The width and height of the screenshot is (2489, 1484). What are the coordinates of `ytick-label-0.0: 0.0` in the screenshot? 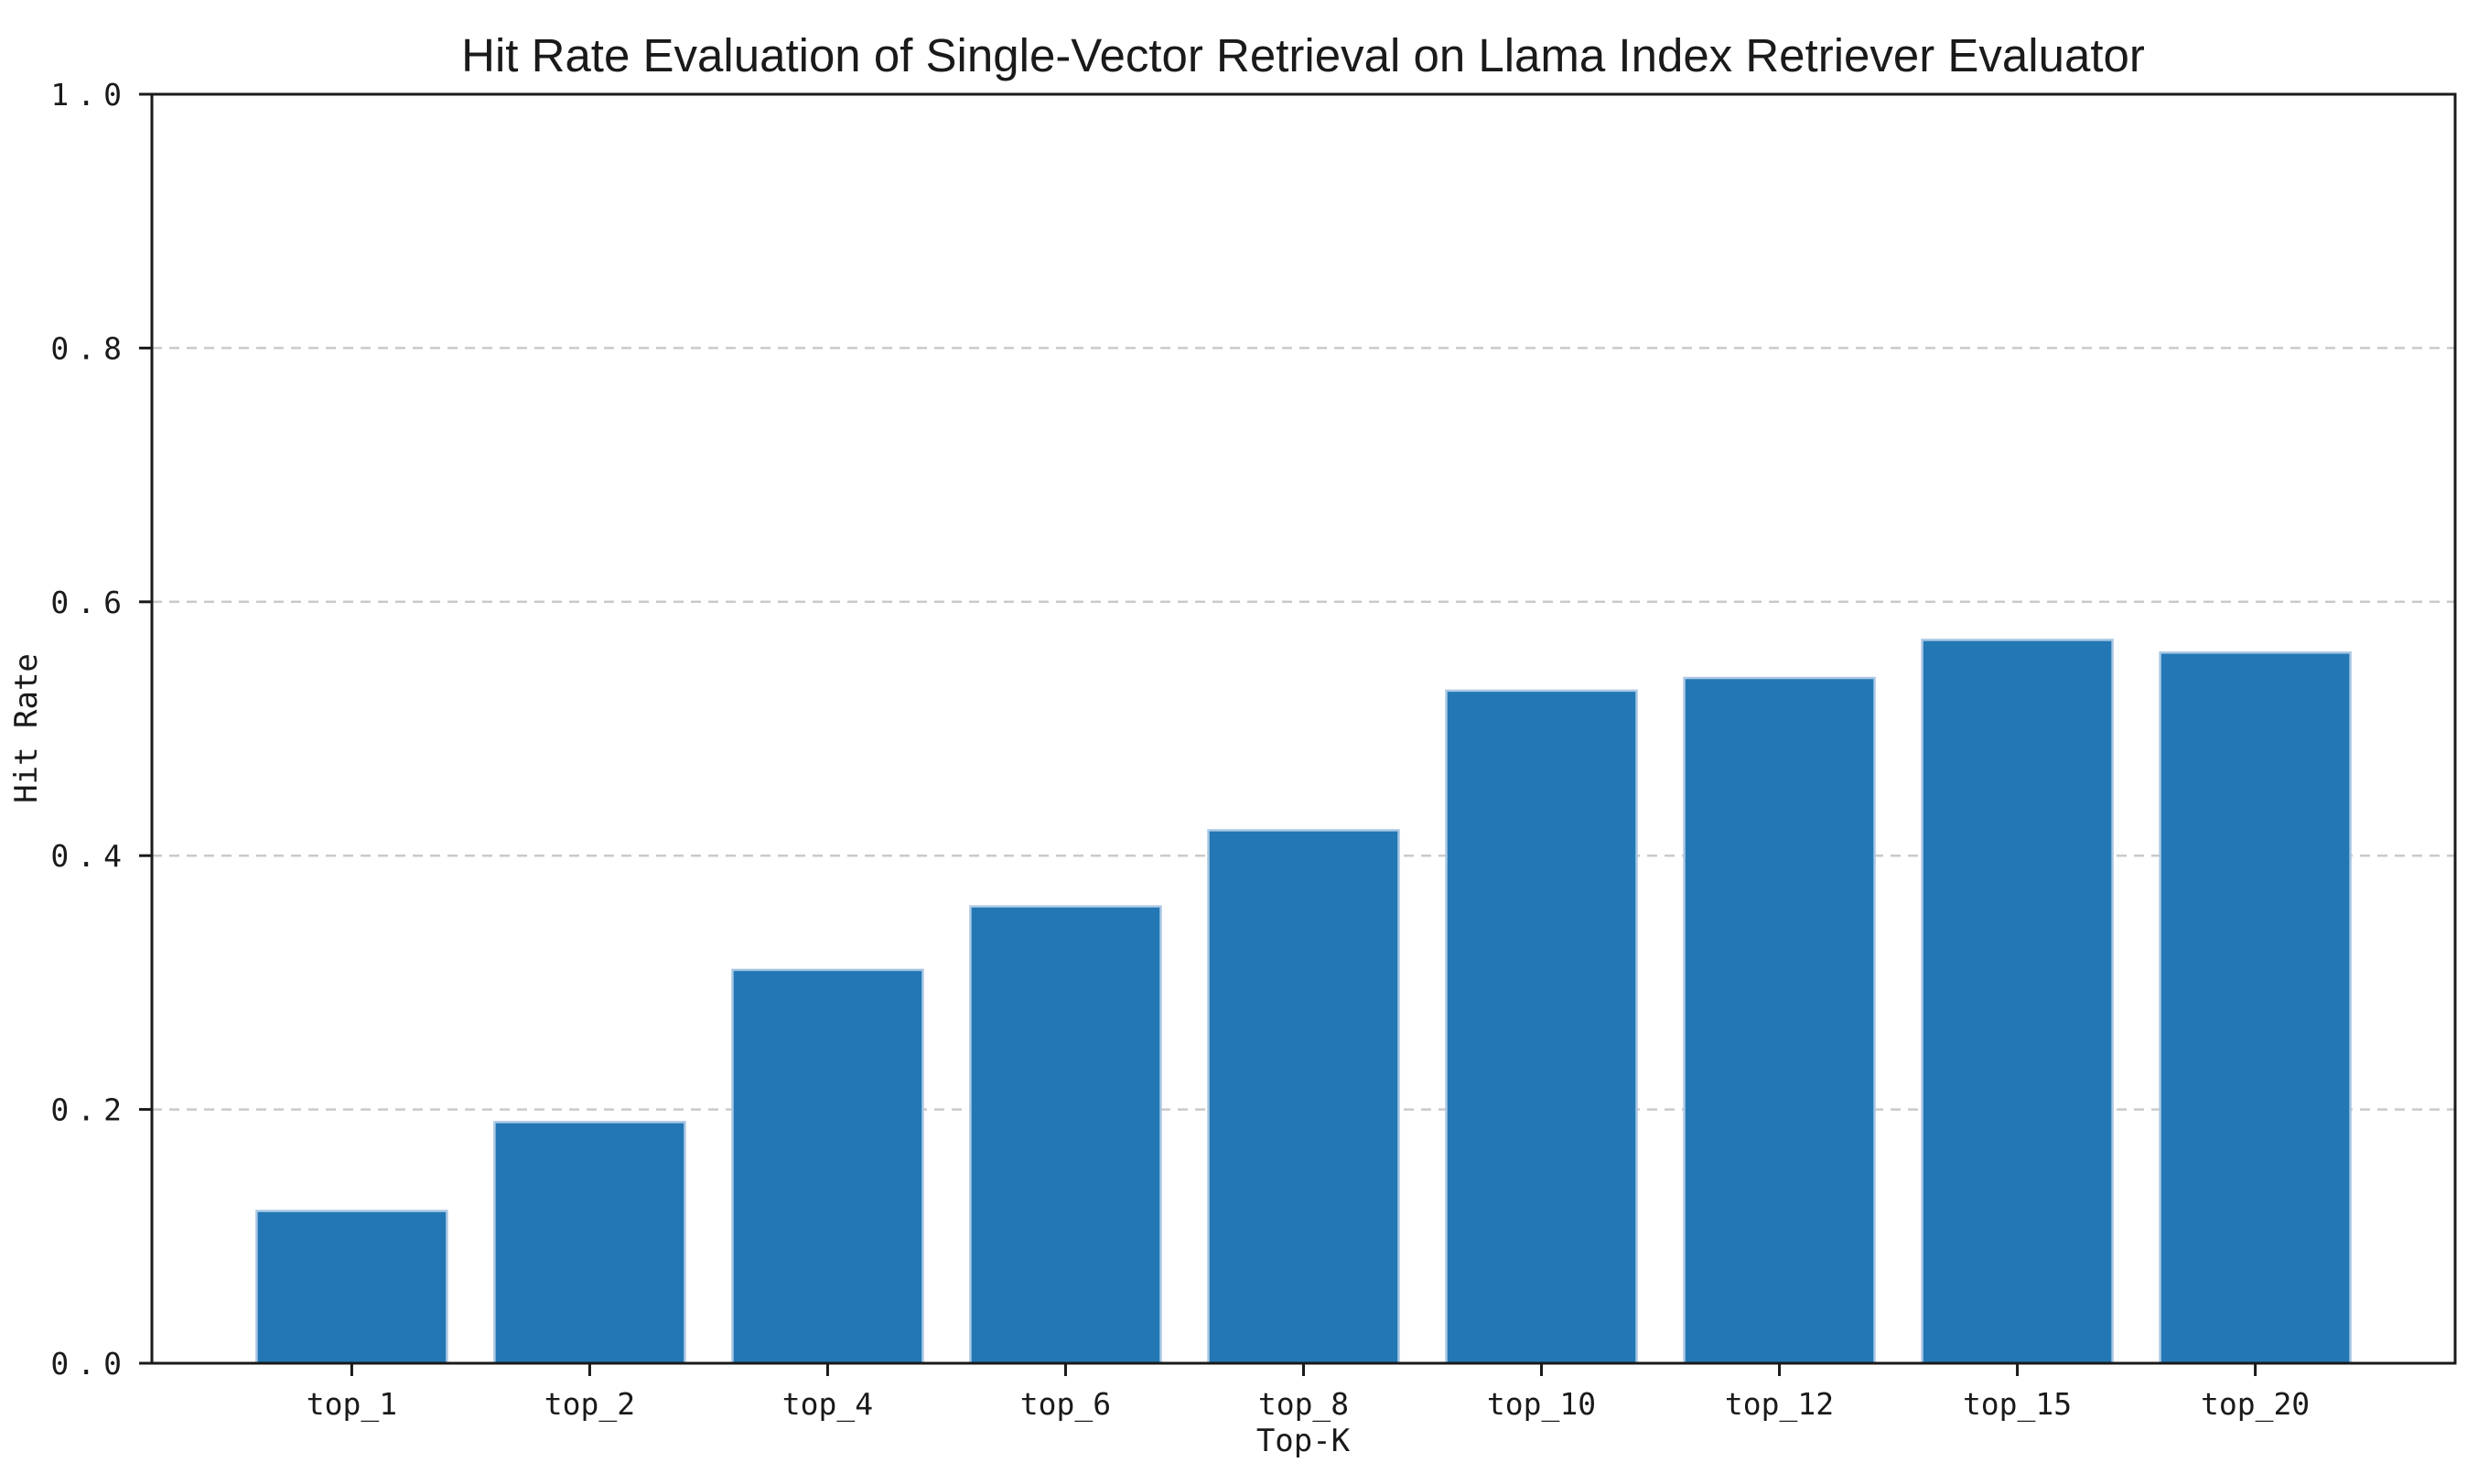 It's located at (90, 1364).